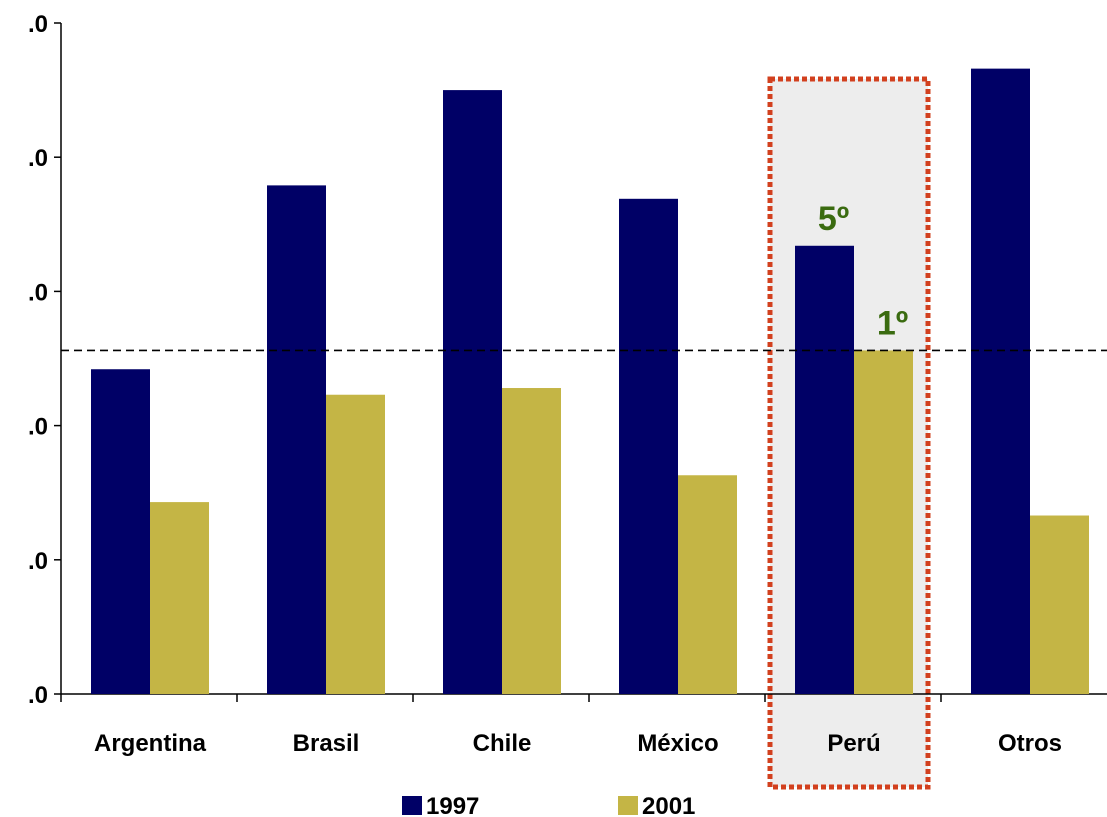  Describe the element at coordinates (1059, 604) in the screenshot. I see `bar-2001-otros` at that location.